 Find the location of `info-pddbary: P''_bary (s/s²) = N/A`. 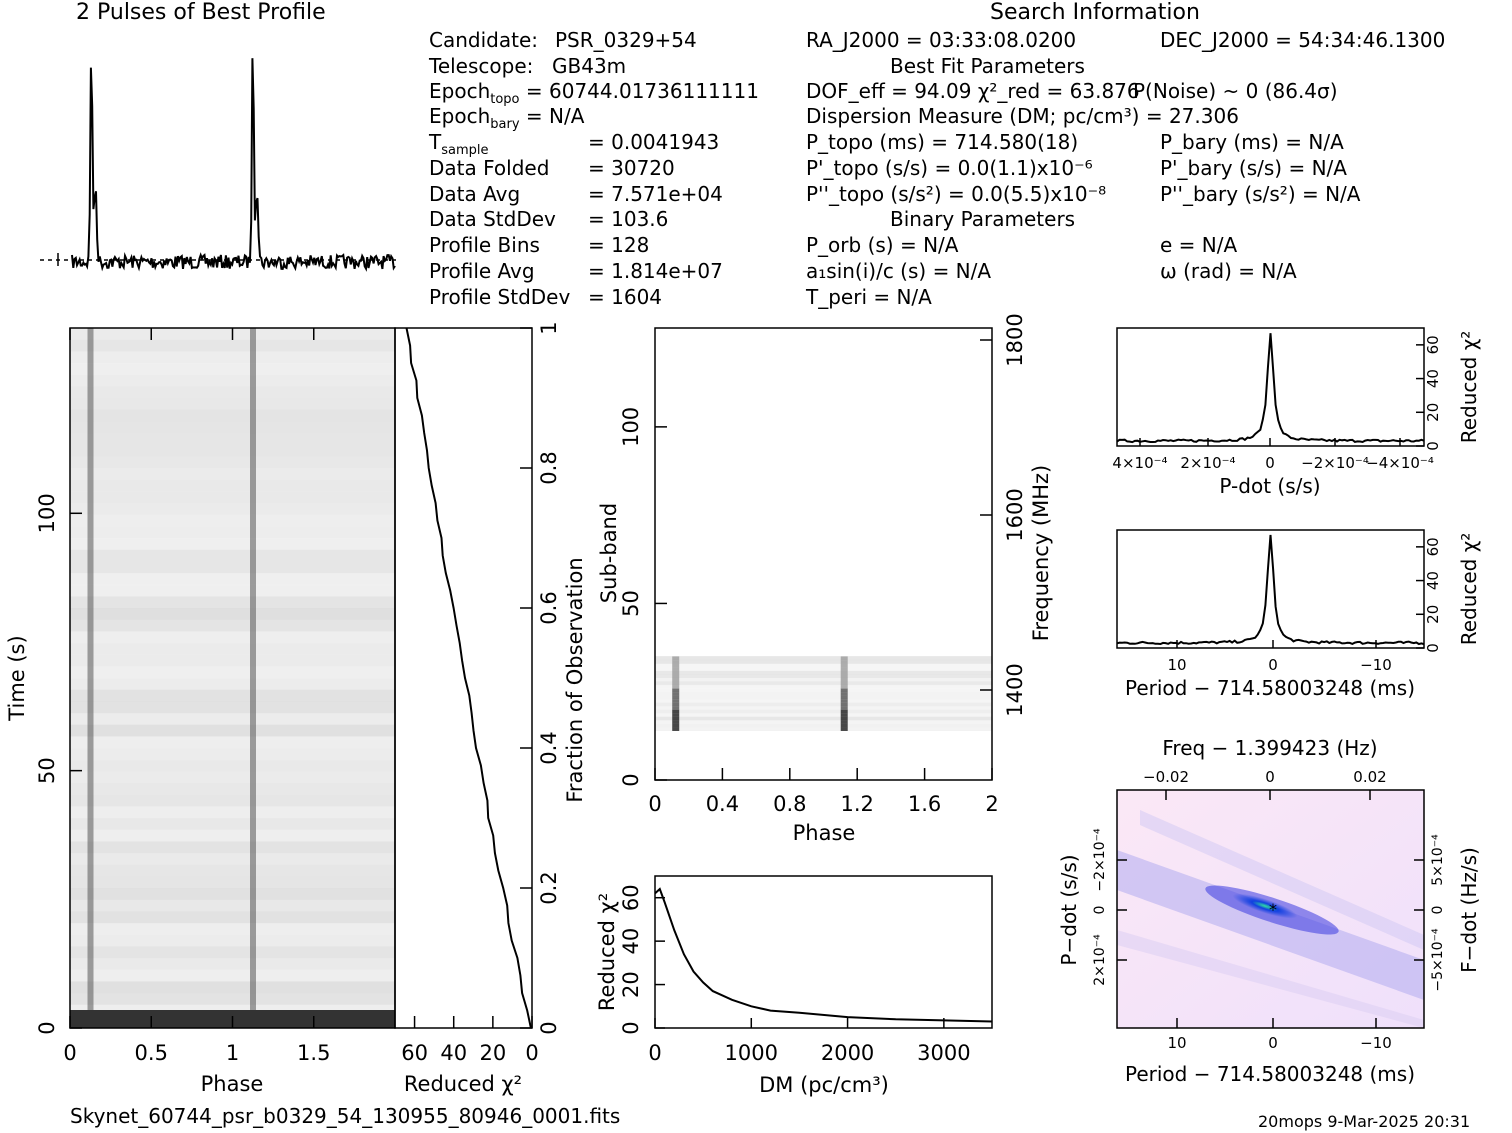

info-pddbary: P''_bary (s/s²) = N/A is located at coordinates (1260, 194).